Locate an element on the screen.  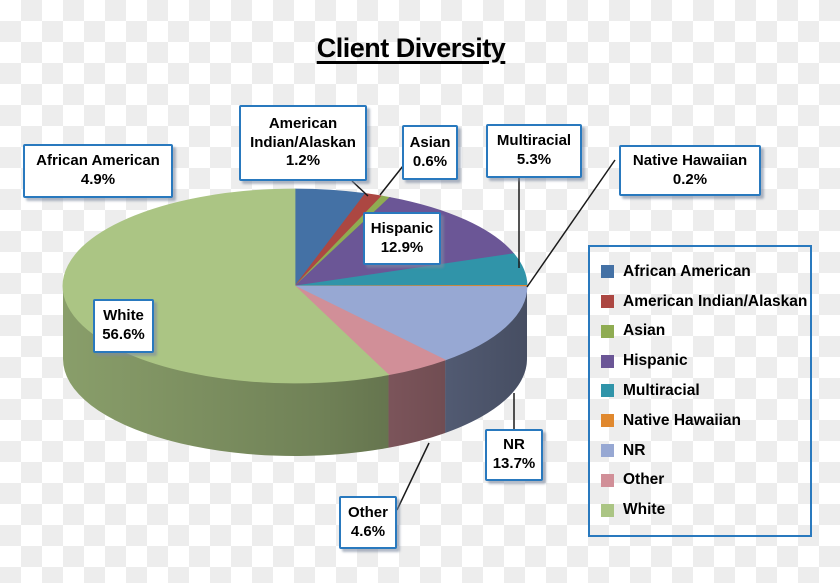
legend-item-nr: NR is located at coordinates (703, 451).